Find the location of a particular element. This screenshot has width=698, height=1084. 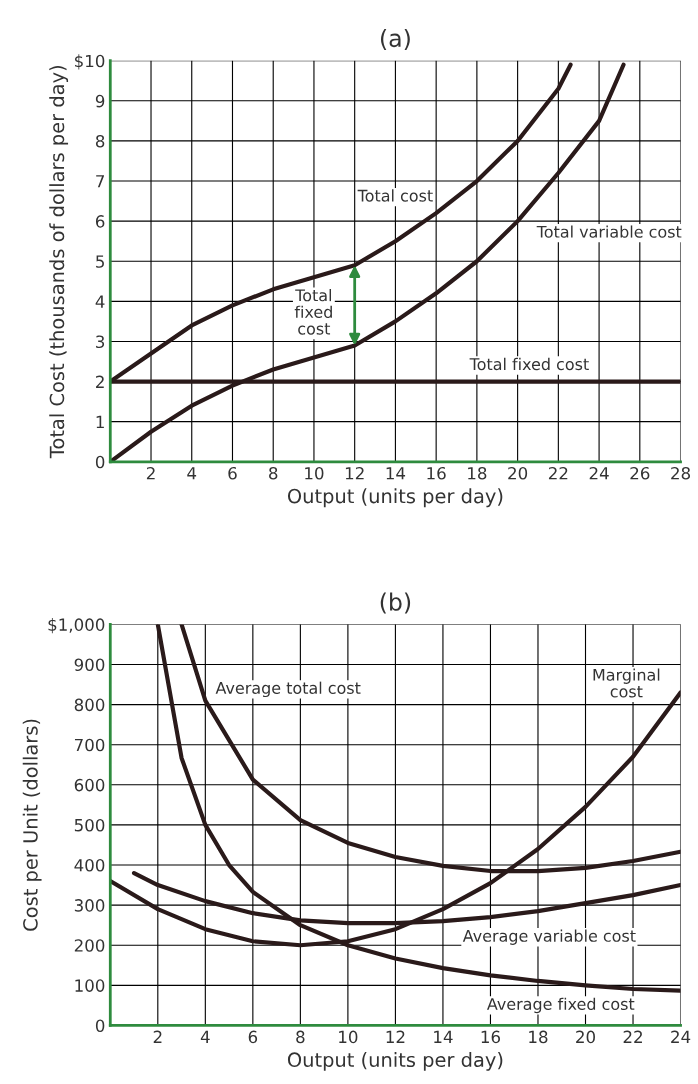

y-tick-label: 300 is located at coordinates (89, 905).